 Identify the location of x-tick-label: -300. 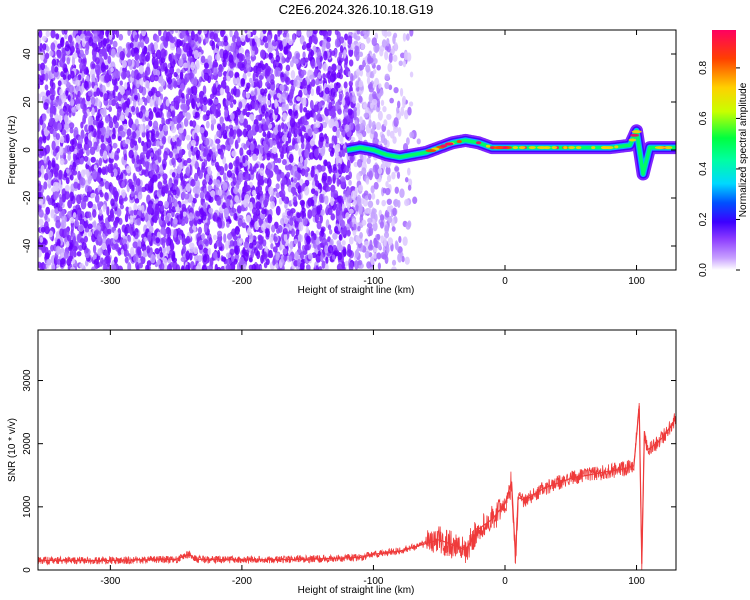
(110, 581).